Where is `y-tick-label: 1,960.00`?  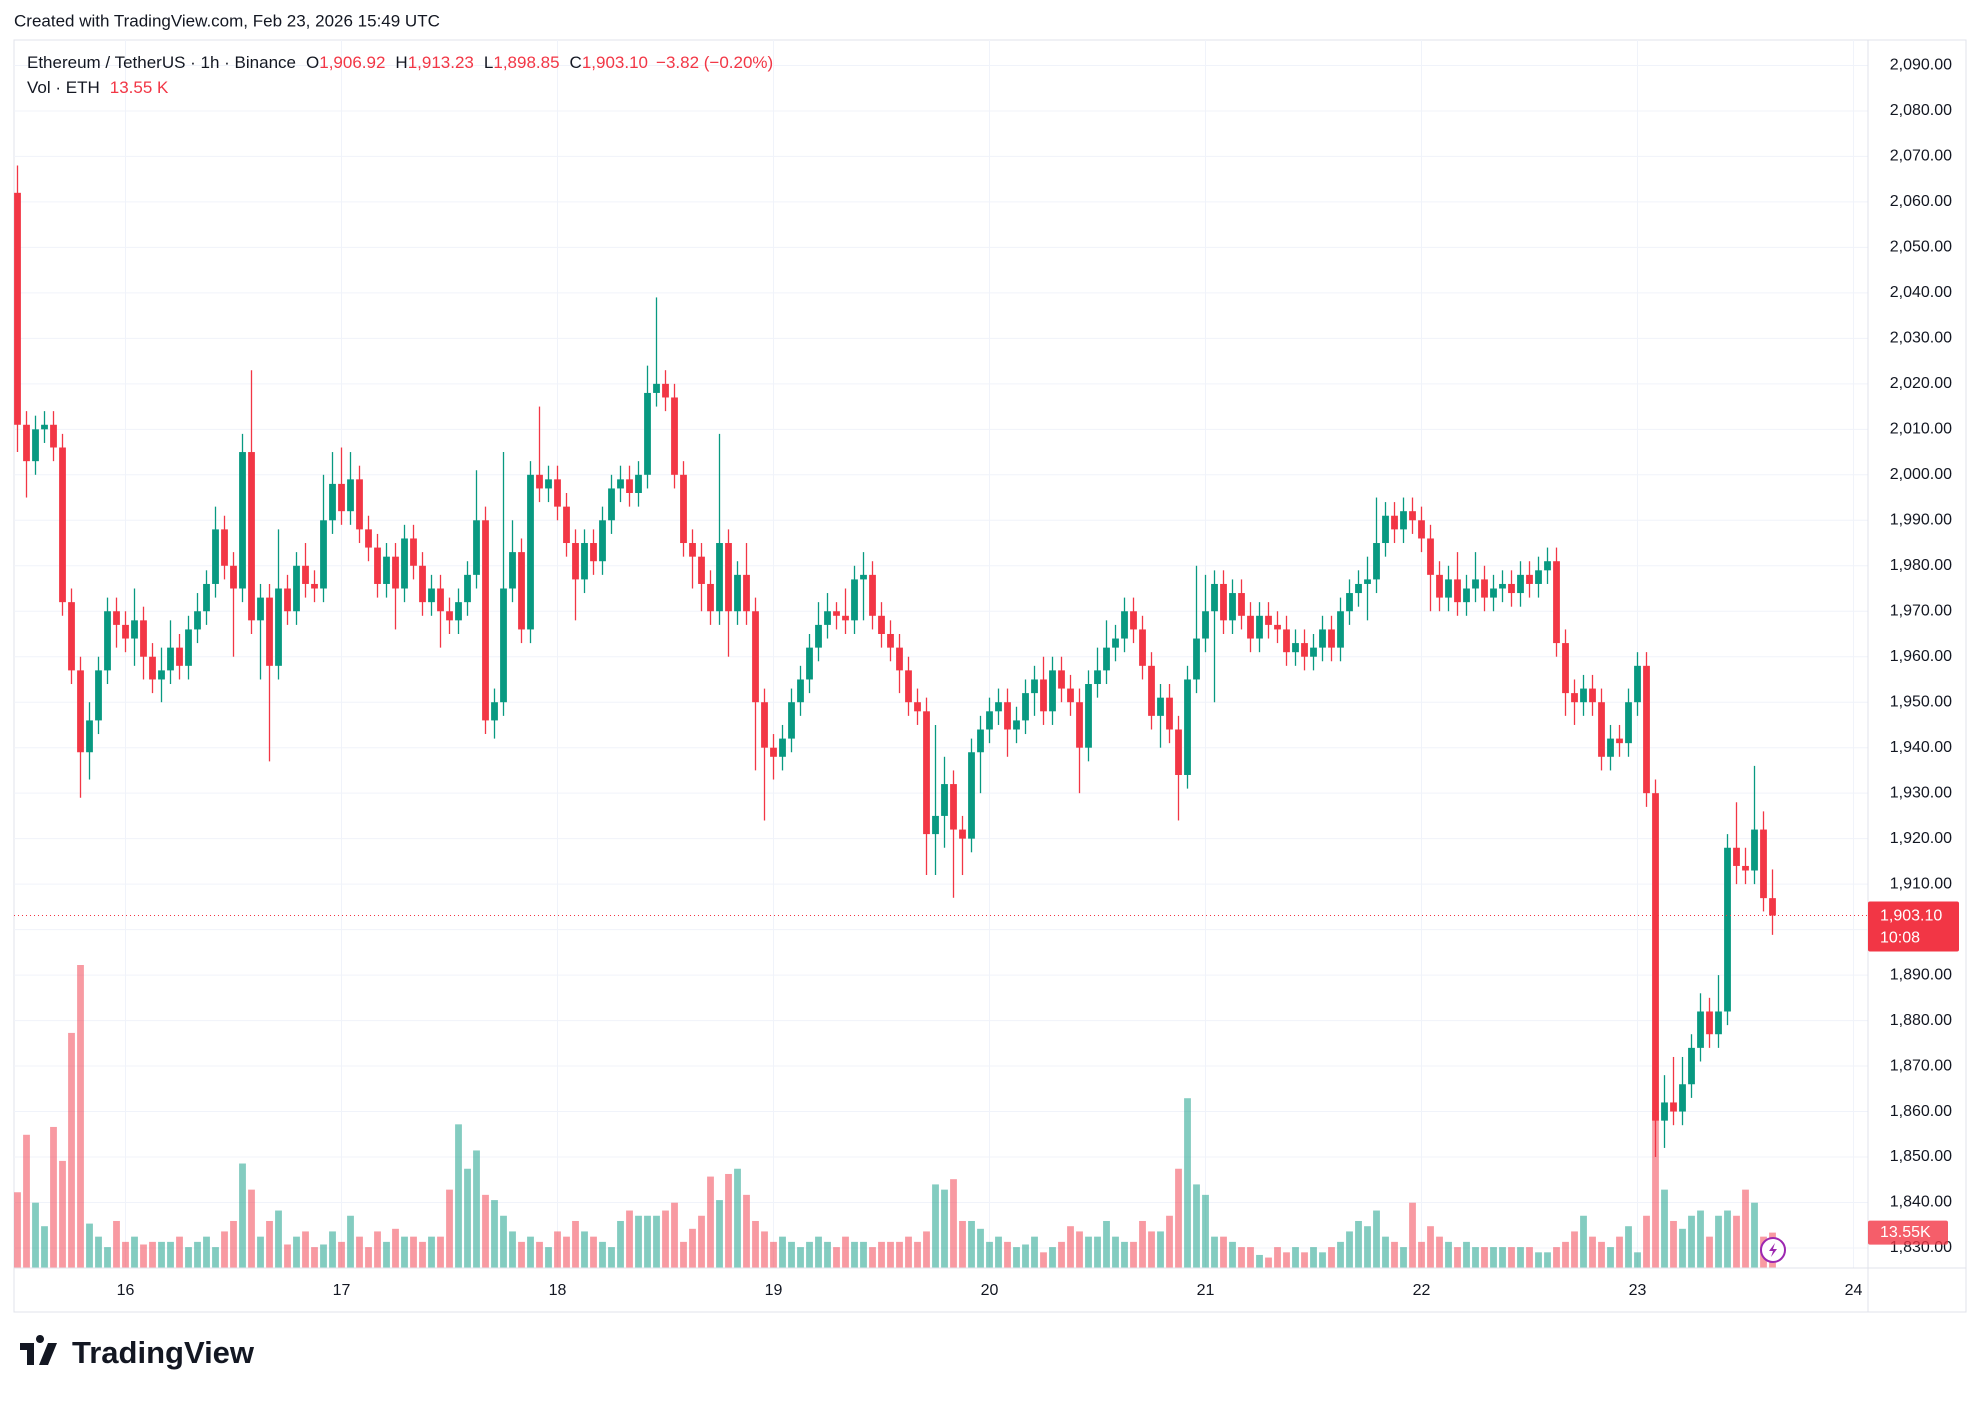 y-tick-label: 1,960.00 is located at coordinates (1921, 656).